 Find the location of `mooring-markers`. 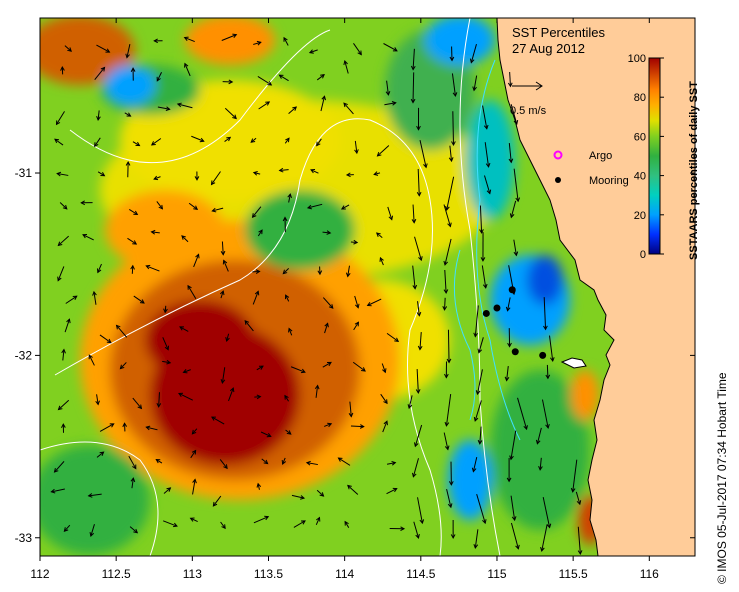

mooring-markers is located at coordinates (514, 322).